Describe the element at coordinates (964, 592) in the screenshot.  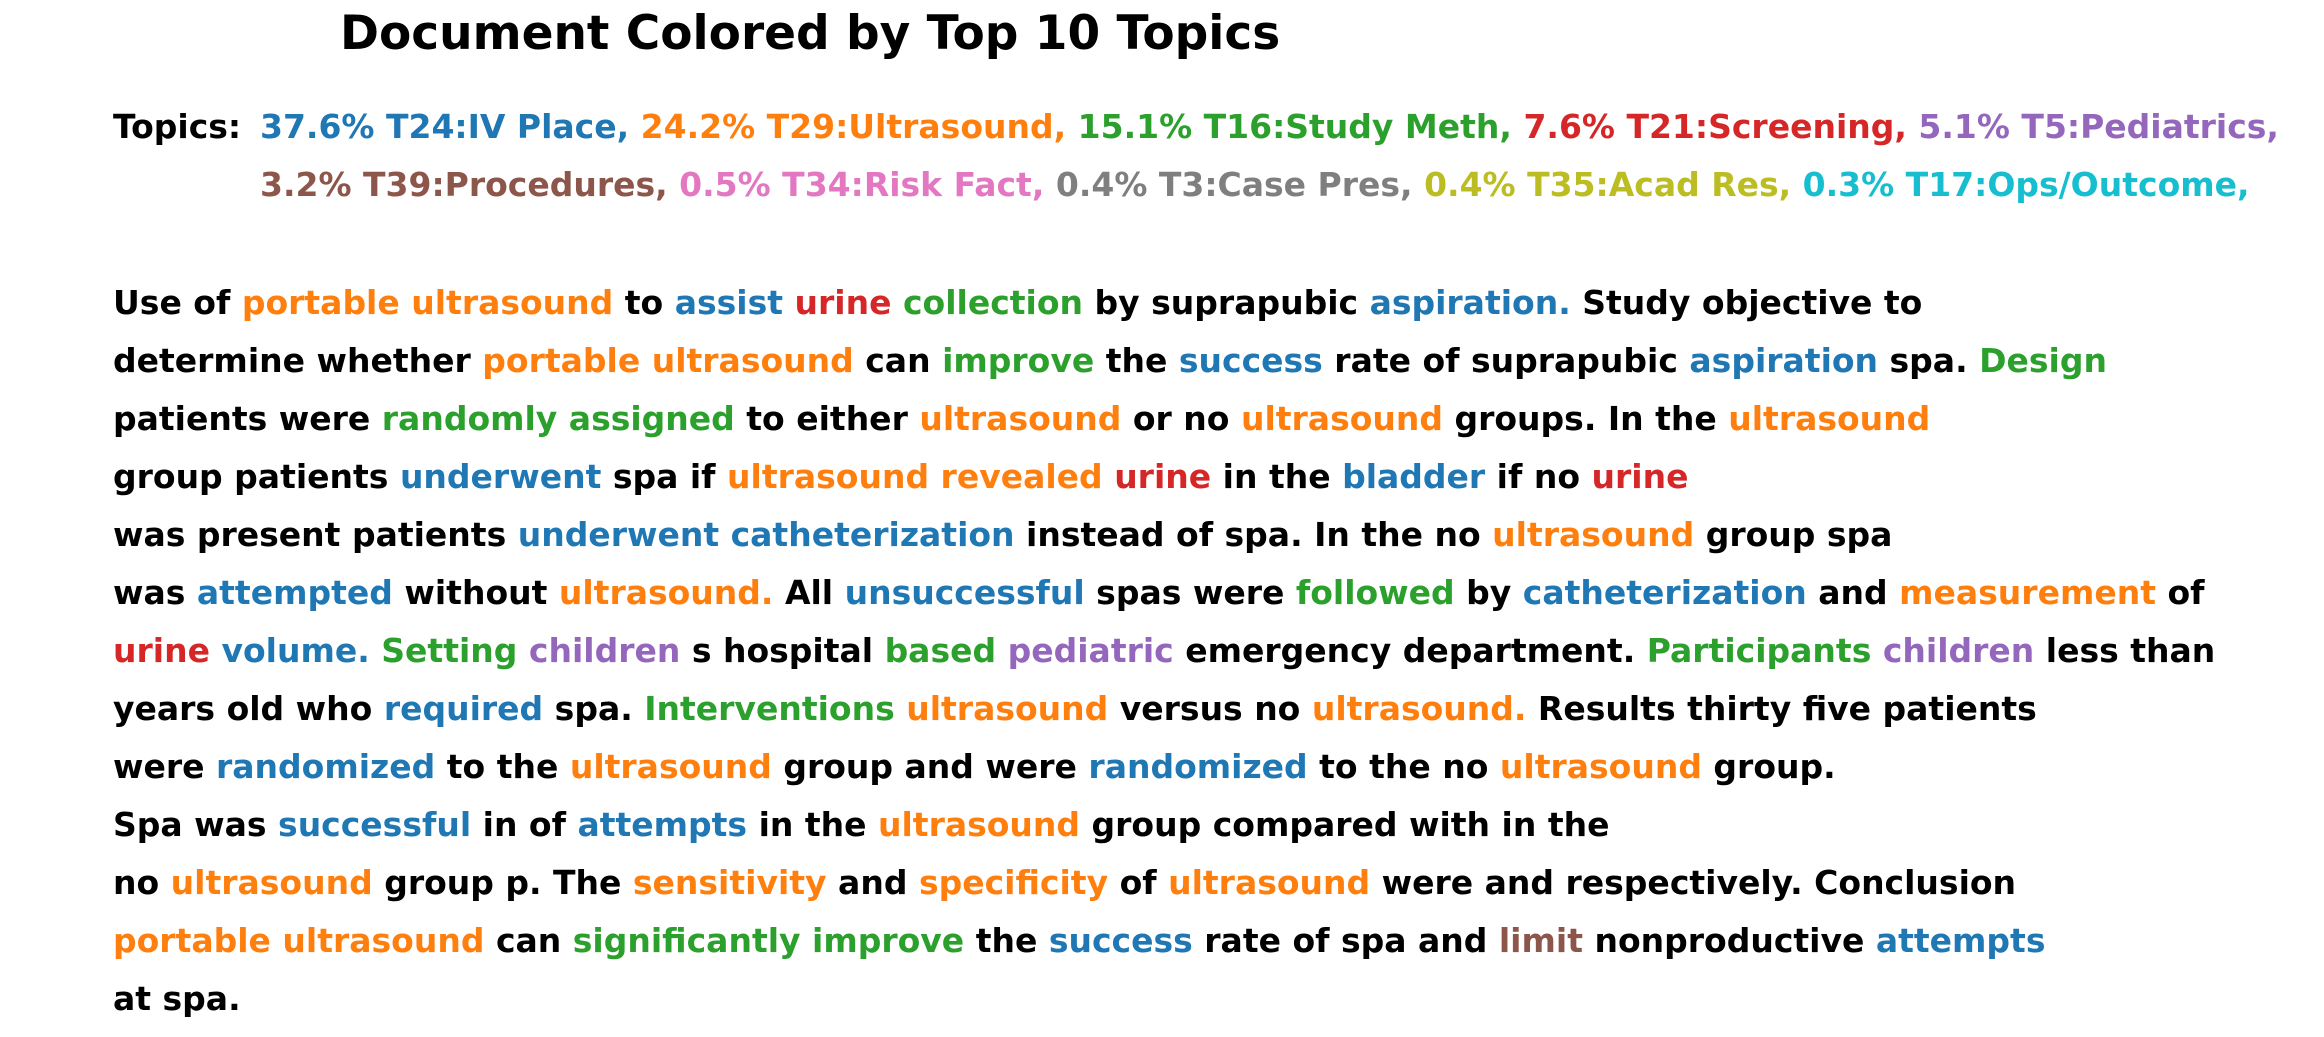
I see `topic-word: unsuccessful` at that location.